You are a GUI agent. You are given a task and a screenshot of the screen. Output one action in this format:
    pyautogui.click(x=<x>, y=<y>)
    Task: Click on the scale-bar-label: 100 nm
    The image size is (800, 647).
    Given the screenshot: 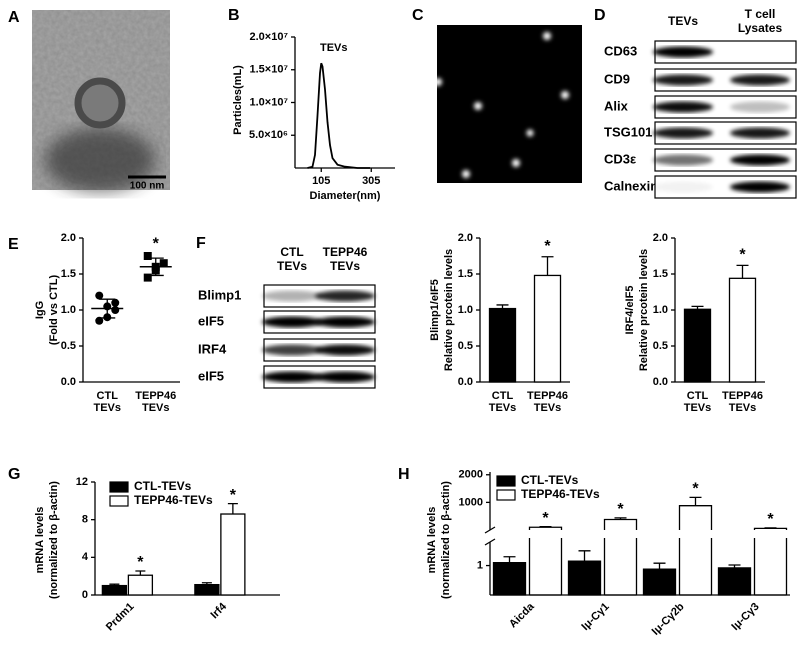 What is the action you would take?
    pyautogui.click(x=147, y=186)
    